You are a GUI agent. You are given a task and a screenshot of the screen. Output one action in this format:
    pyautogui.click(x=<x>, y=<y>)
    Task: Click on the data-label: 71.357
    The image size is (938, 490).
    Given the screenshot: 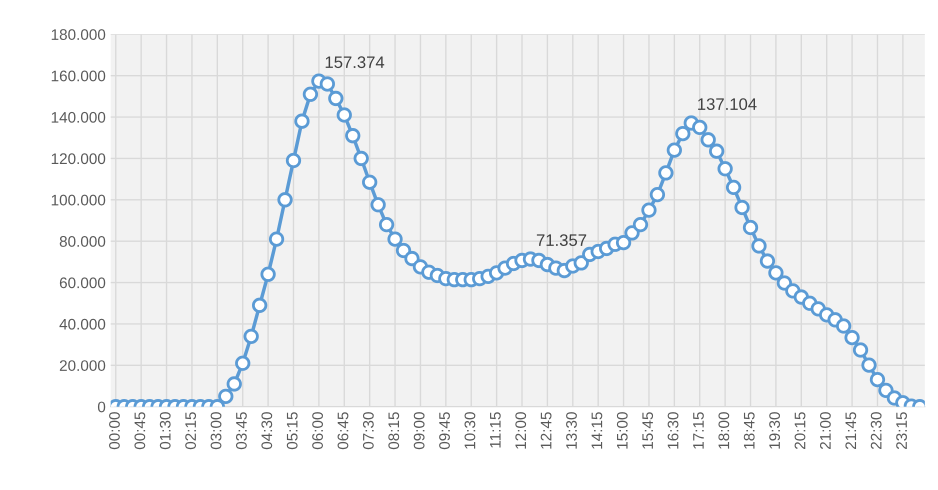 What is the action you would take?
    pyautogui.click(x=561, y=240)
    